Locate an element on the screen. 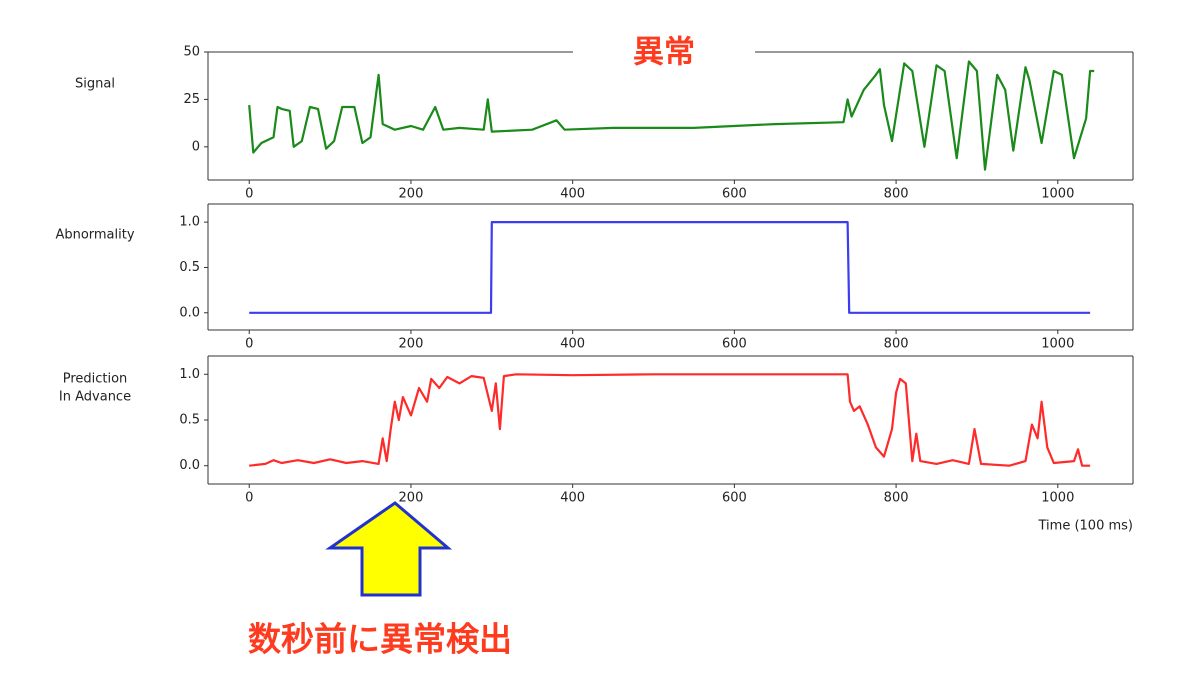  y-axis-label: In Advance is located at coordinates (95, 397).